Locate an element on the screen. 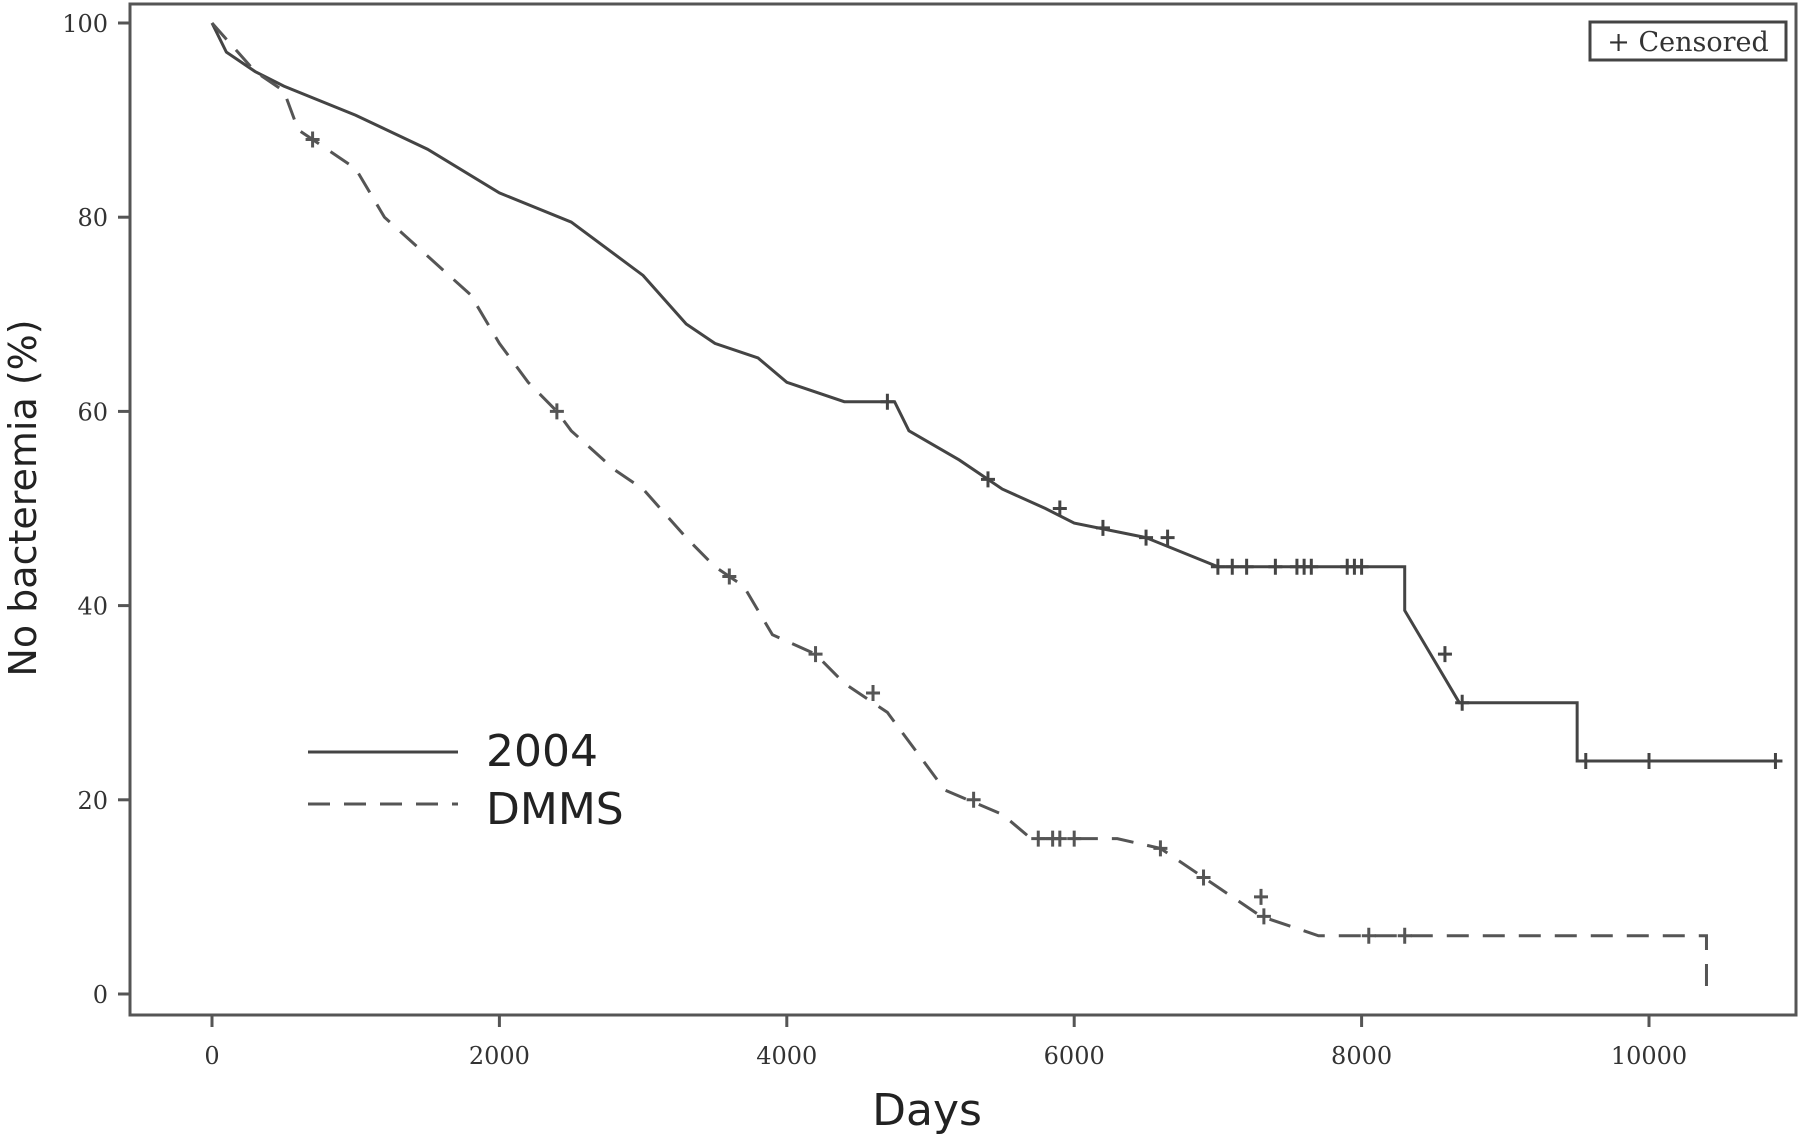 Image resolution: width=1800 pixels, height=1139 pixels. censored-legend: + Censored is located at coordinates (1688, 41).